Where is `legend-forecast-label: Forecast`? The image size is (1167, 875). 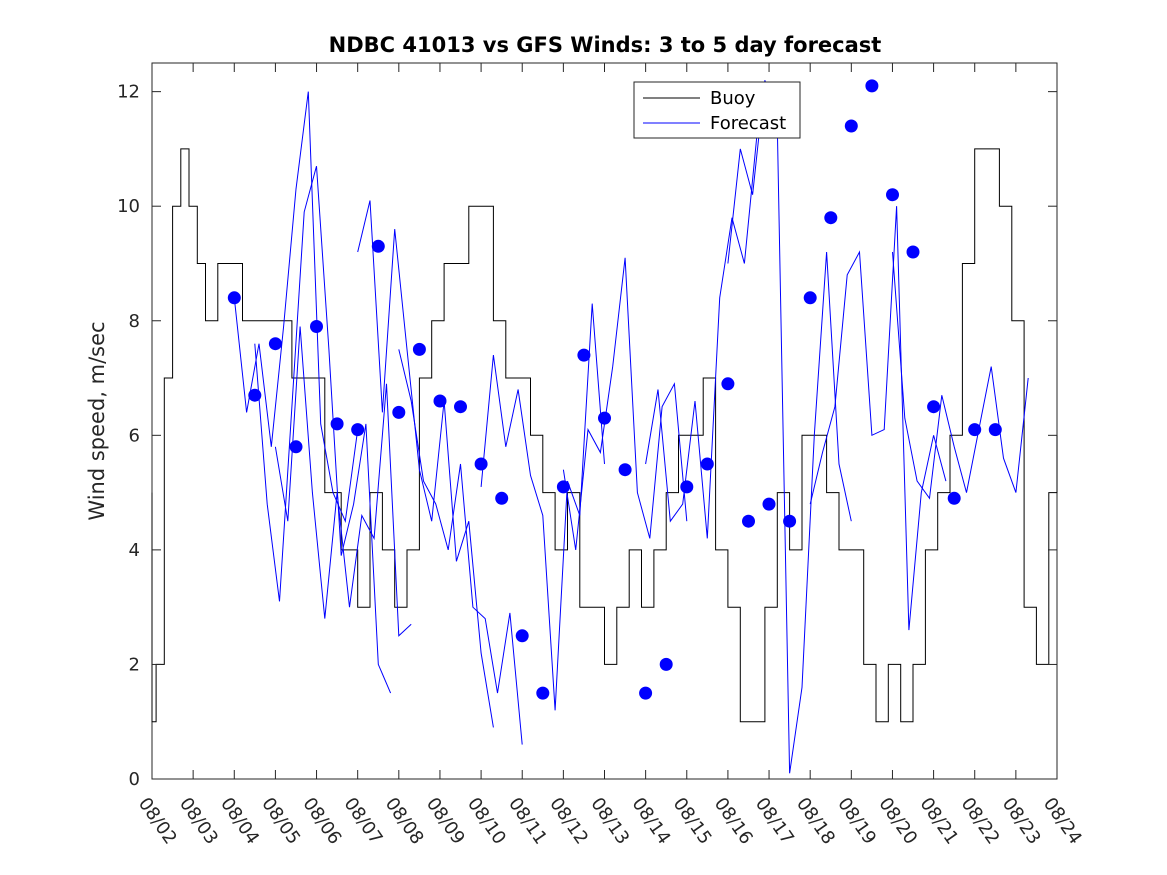 legend-forecast-label: Forecast is located at coordinates (748, 123).